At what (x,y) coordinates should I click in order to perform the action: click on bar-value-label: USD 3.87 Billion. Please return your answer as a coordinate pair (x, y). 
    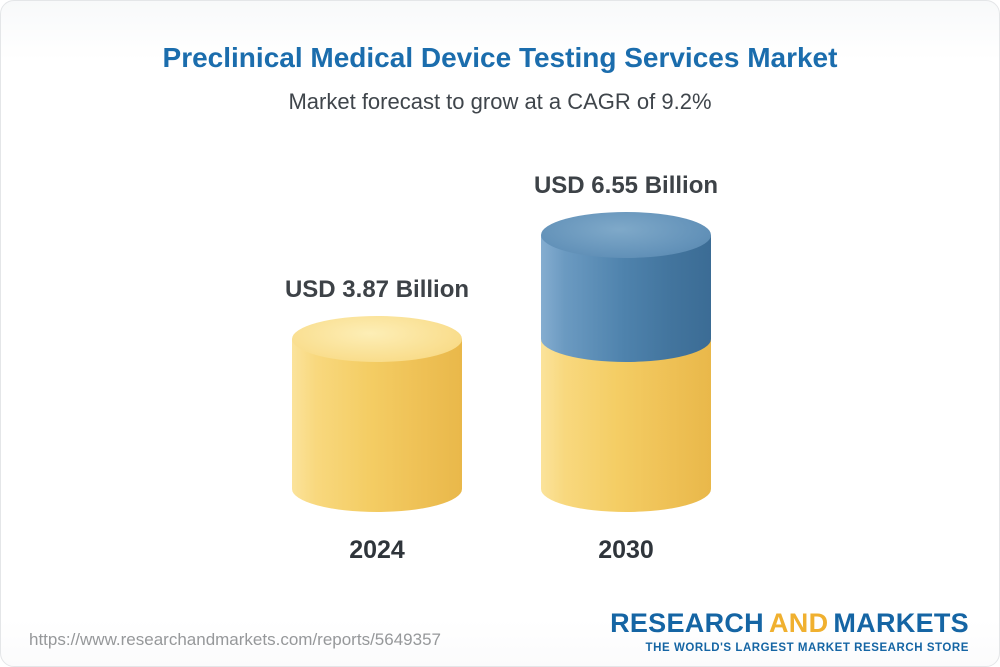
    Looking at the image, I should click on (377, 289).